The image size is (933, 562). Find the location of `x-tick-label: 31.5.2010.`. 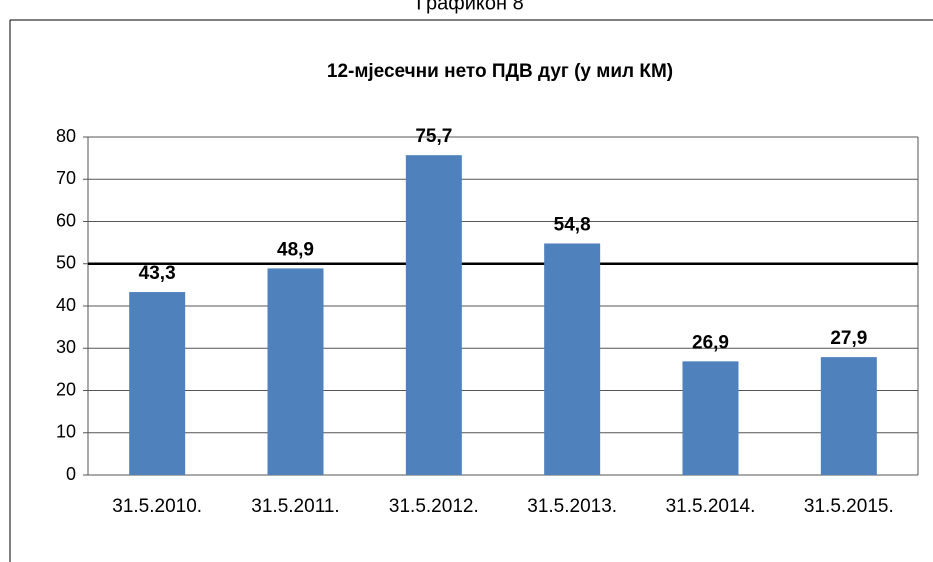

x-tick-label: 31.5.2010. is located at coordinates (157, 506).